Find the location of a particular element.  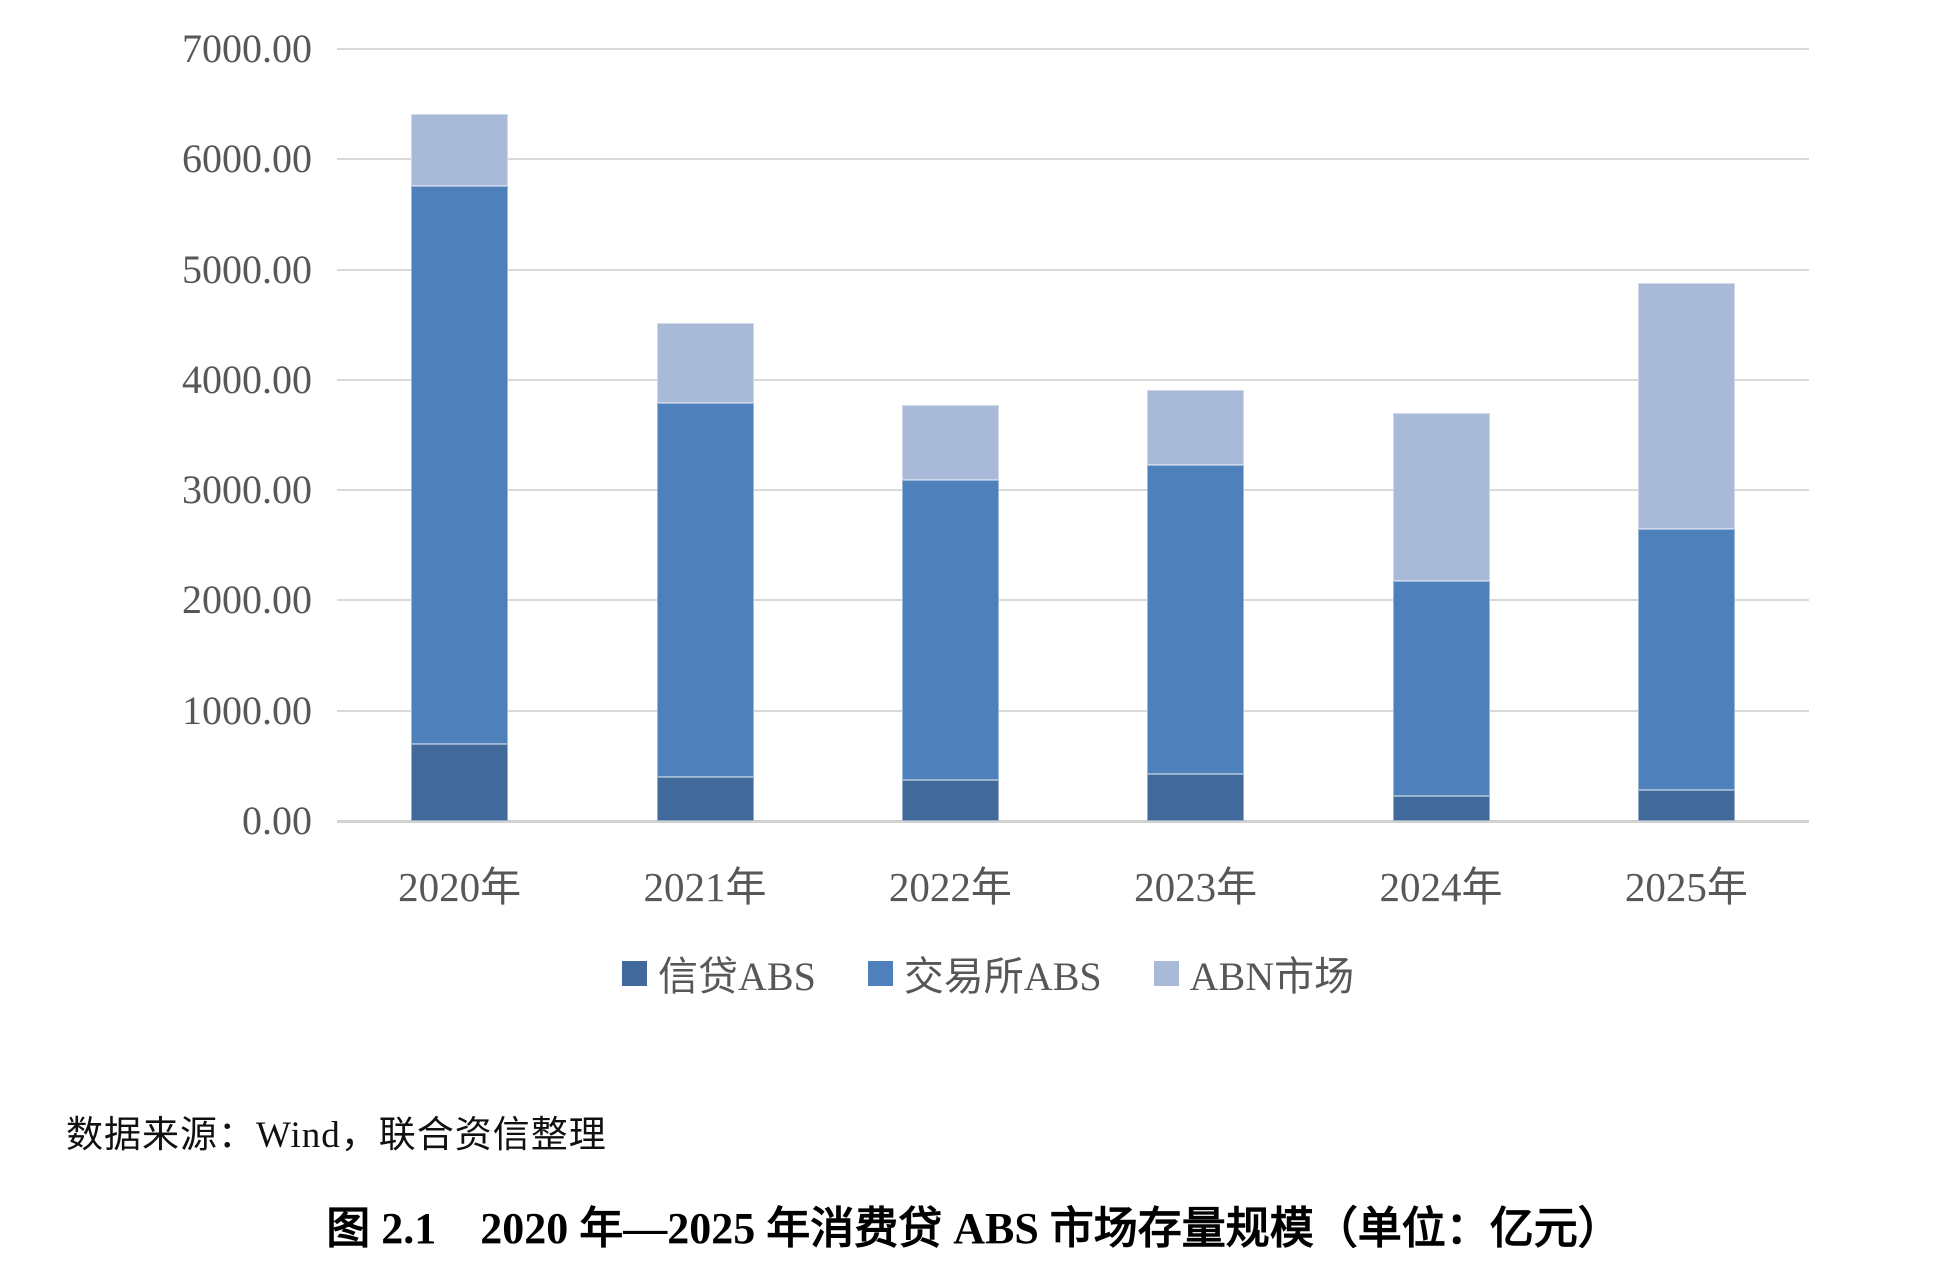

bar-segment-交易所ABS-2025年 is located at coordinates (1686, 659).